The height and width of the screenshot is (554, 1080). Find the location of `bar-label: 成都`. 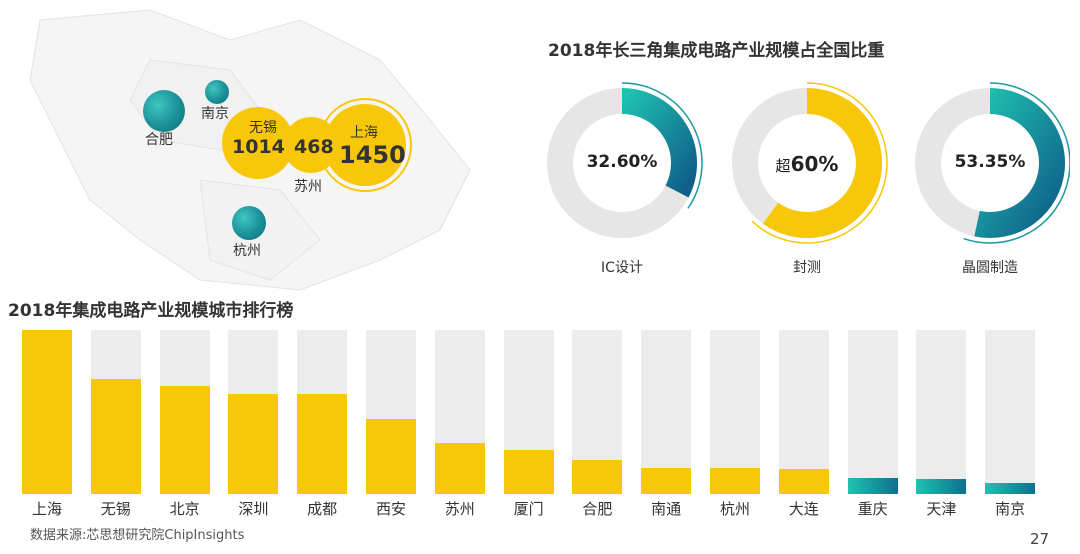

bar-label: 成都 is located at coordinates (322, 509).